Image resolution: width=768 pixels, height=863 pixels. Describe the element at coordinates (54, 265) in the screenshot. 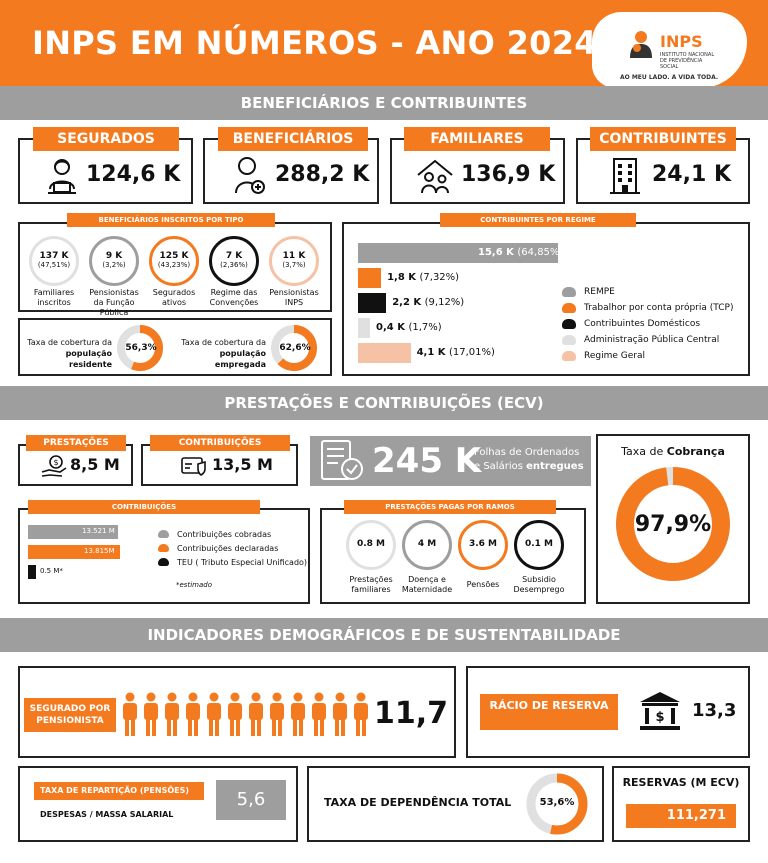

I see `beneficiarios-tipo-pct: (47,51%)` at that location.